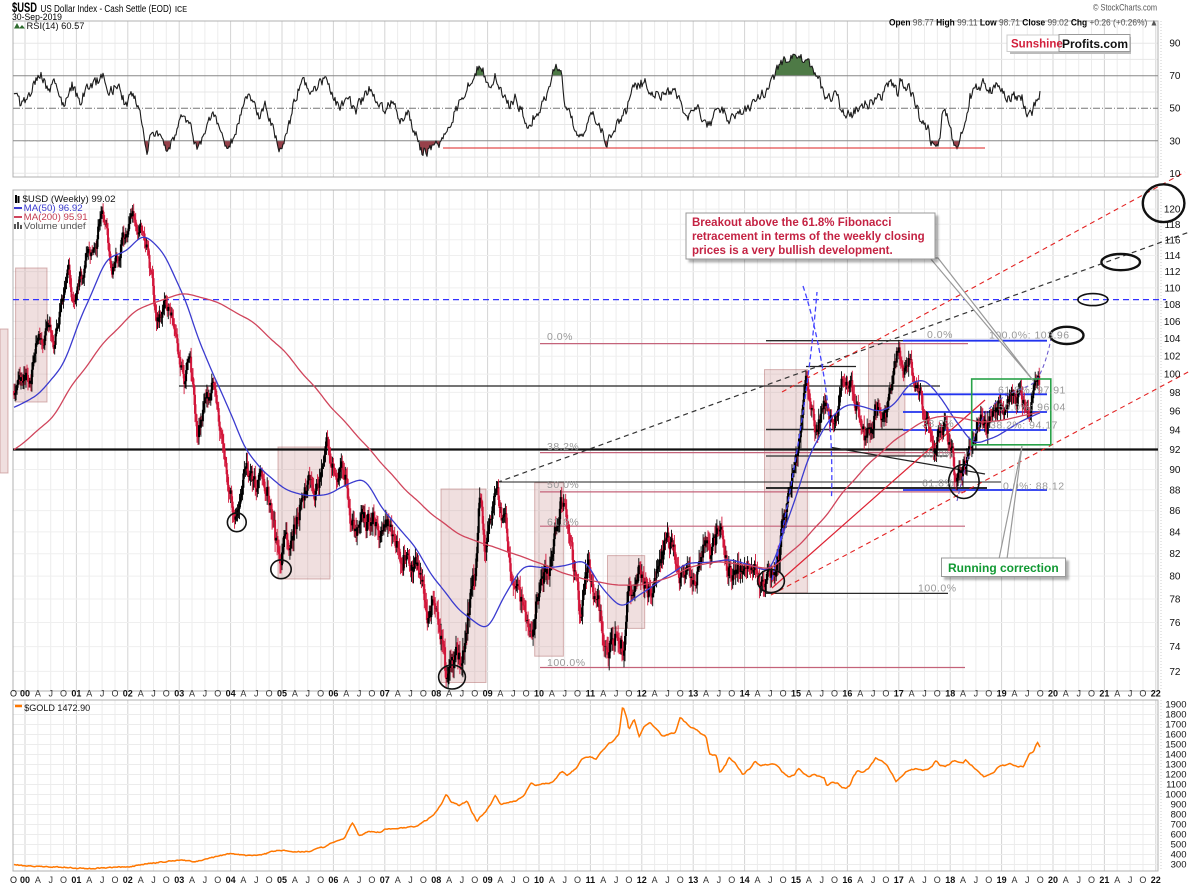 This screenshot has width=1200, height=887. What do you see at coordinates (1175, 577) in the screenshot?
I see `svg-text: 80` at bounding box center [1175, 577].